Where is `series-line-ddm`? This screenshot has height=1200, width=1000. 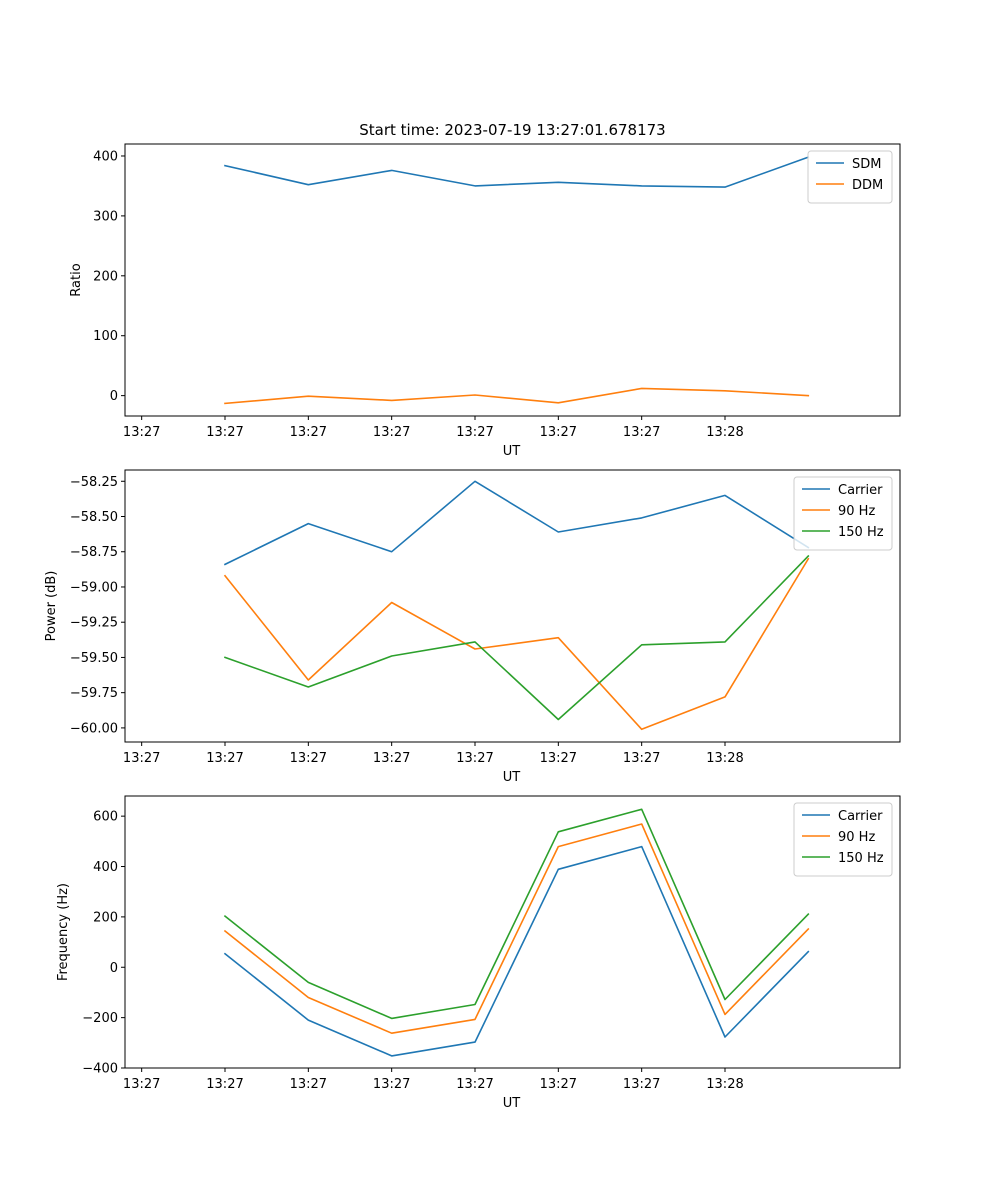 series-line-ddm is located at coordinates (517, 396).